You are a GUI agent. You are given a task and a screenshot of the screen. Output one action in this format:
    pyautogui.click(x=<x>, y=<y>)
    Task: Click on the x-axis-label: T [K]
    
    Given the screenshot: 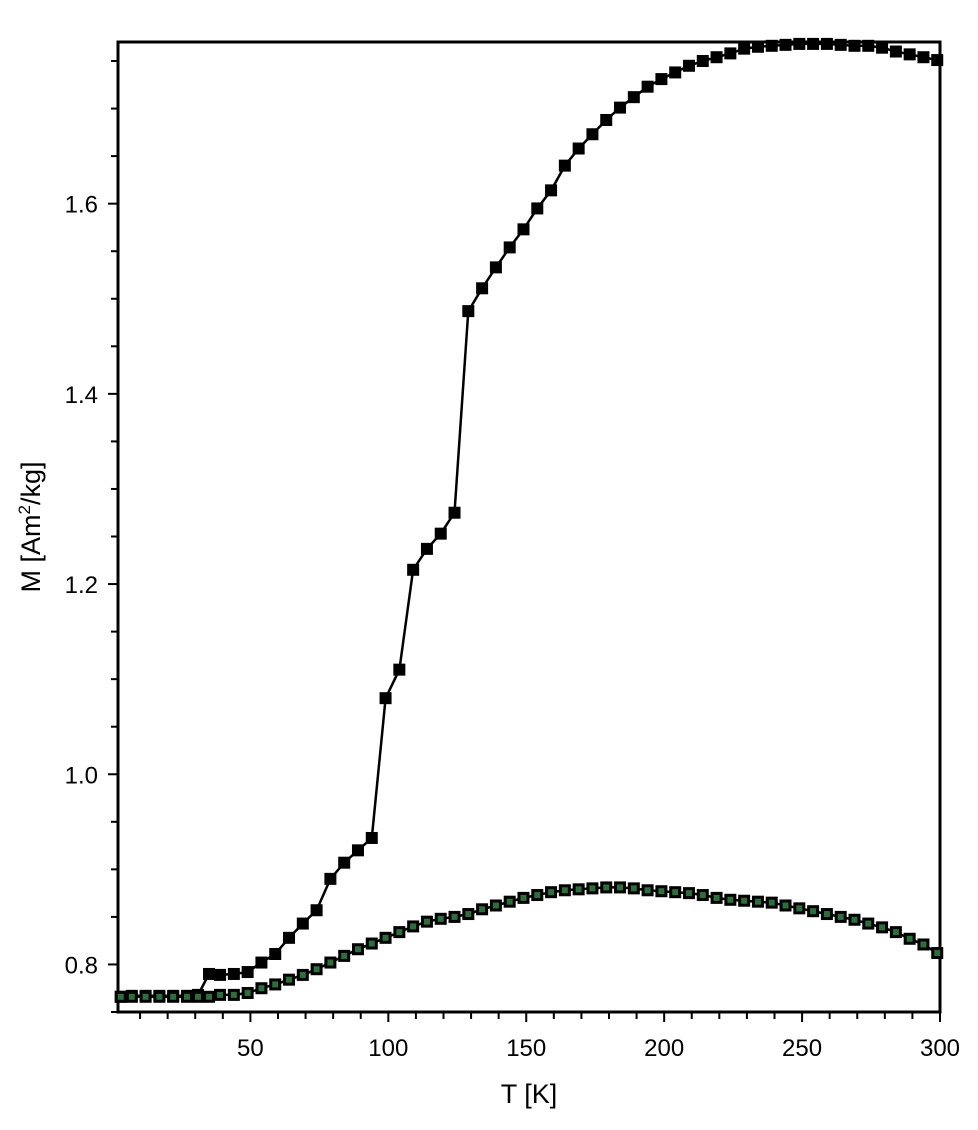 What is the action you would take?
    pyautogui.click(x=529, y=1094)
    